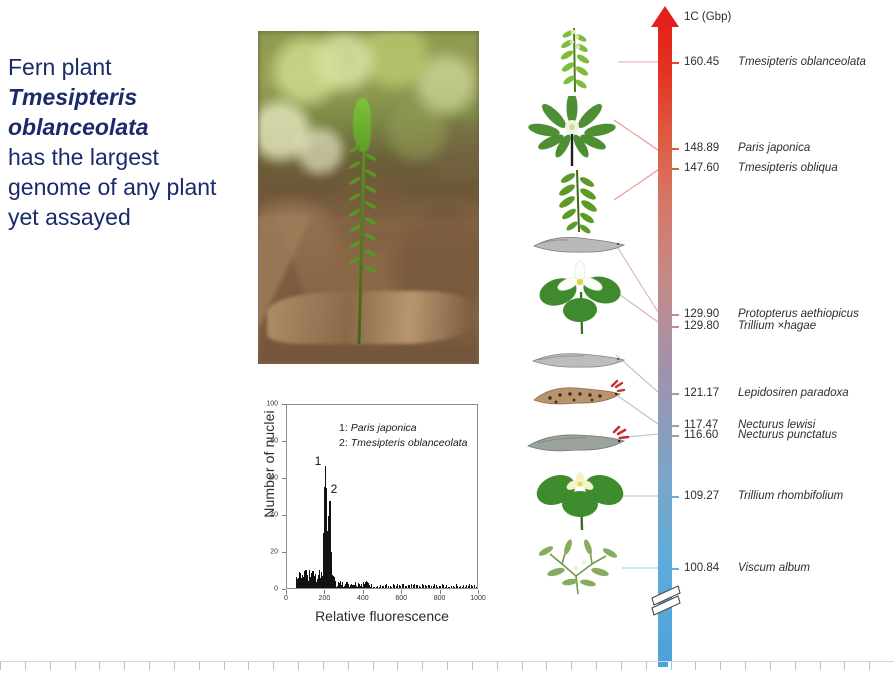  What do you see at coordinates (763, 496) in the screenshot?
I see `genome-size-row: 109.27 Trillium rhombifolium` at bounding box center [763, 496].